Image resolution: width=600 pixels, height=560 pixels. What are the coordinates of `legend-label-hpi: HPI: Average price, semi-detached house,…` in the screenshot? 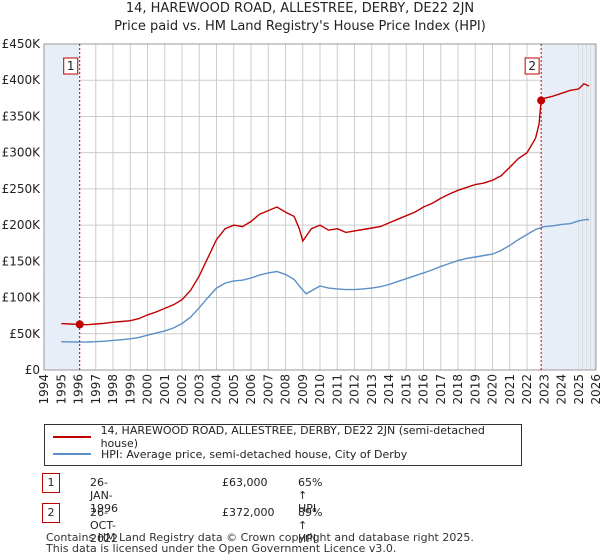 It's located at (254, 454).